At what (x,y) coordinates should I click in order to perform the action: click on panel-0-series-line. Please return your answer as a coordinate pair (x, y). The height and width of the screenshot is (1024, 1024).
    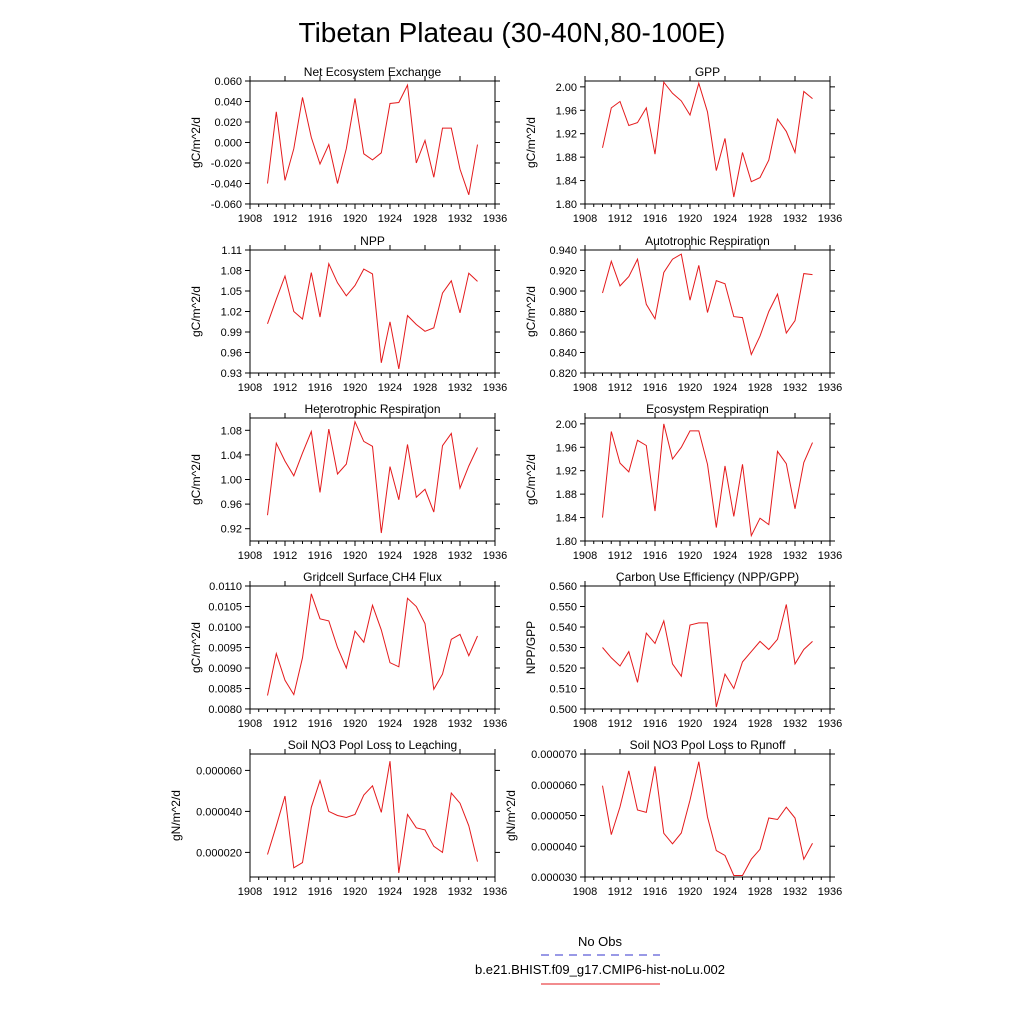
    Looking at the image, I should click on (372, 139).